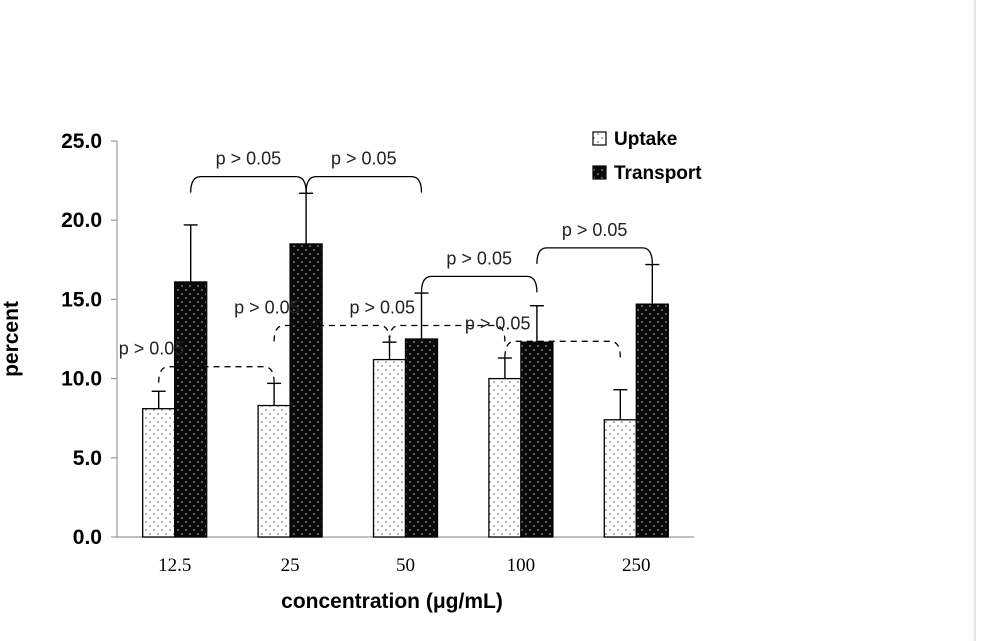 This screenshot has width=1000, height=641. What do you see at coordinates (81, 220) in the screenshot?
I see `y-tick-label: 20.0` at bounding box center [81, 220].